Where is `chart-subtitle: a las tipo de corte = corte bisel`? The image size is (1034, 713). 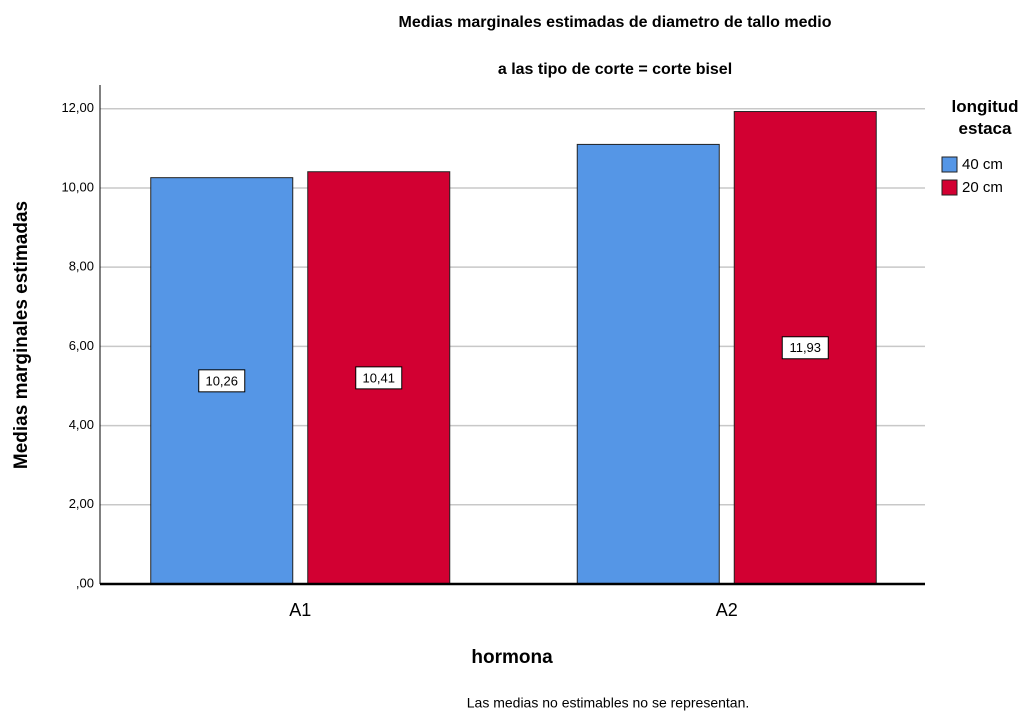 chart-subtitle: a las tipo de corte = corte bisel is located at coordinates (615, 69).